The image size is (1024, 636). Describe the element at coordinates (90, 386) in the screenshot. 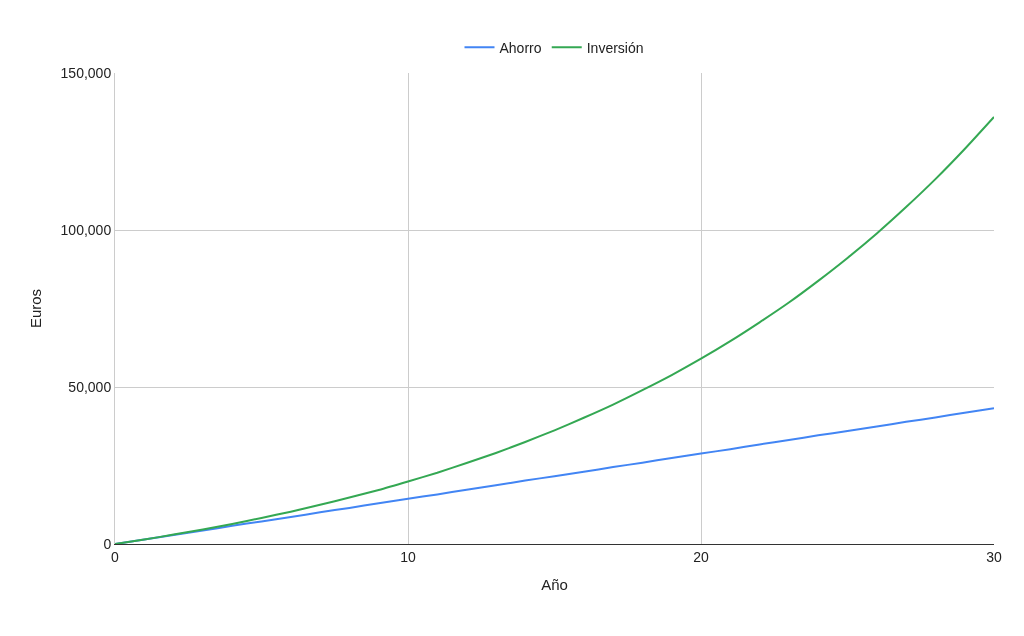

I see `y-tick-label: 50,000` at that location.